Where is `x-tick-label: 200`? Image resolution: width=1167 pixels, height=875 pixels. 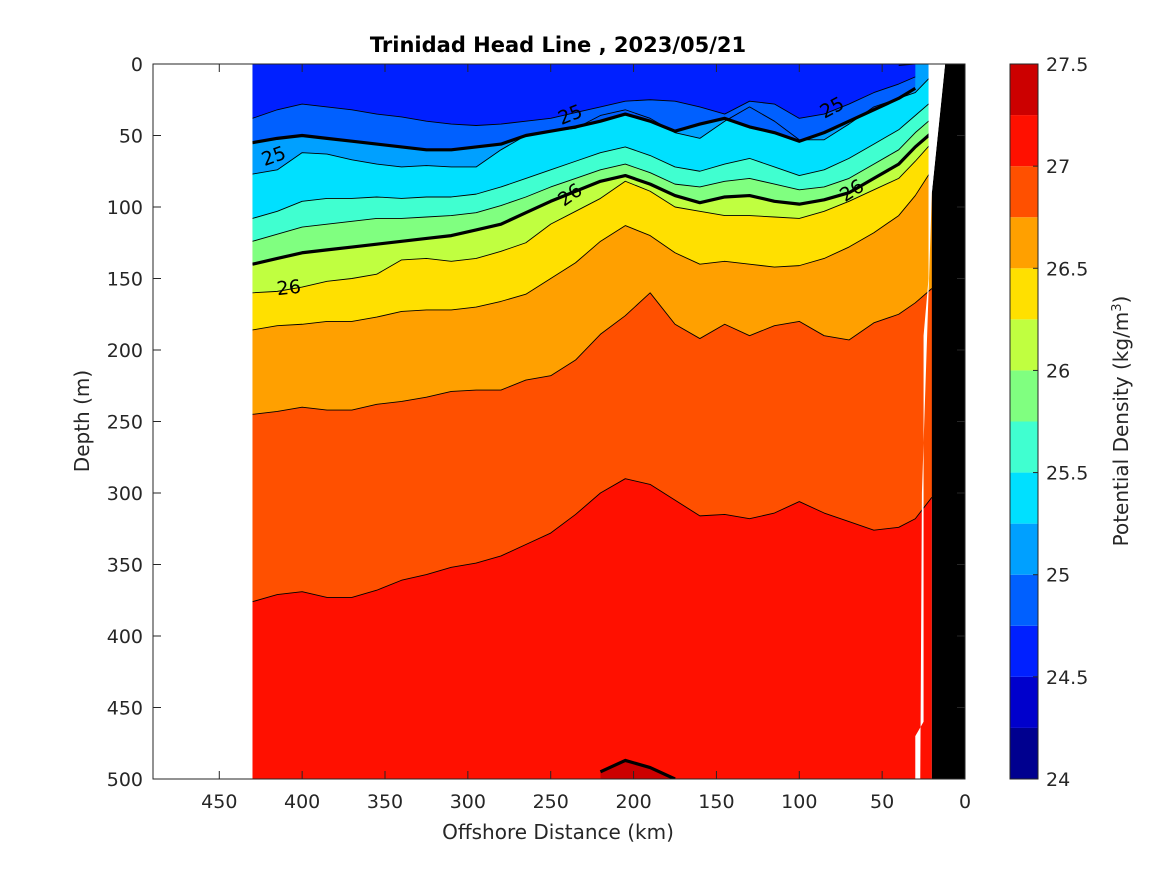 x-tick-label: 200 is located at coordinates (633, 802).